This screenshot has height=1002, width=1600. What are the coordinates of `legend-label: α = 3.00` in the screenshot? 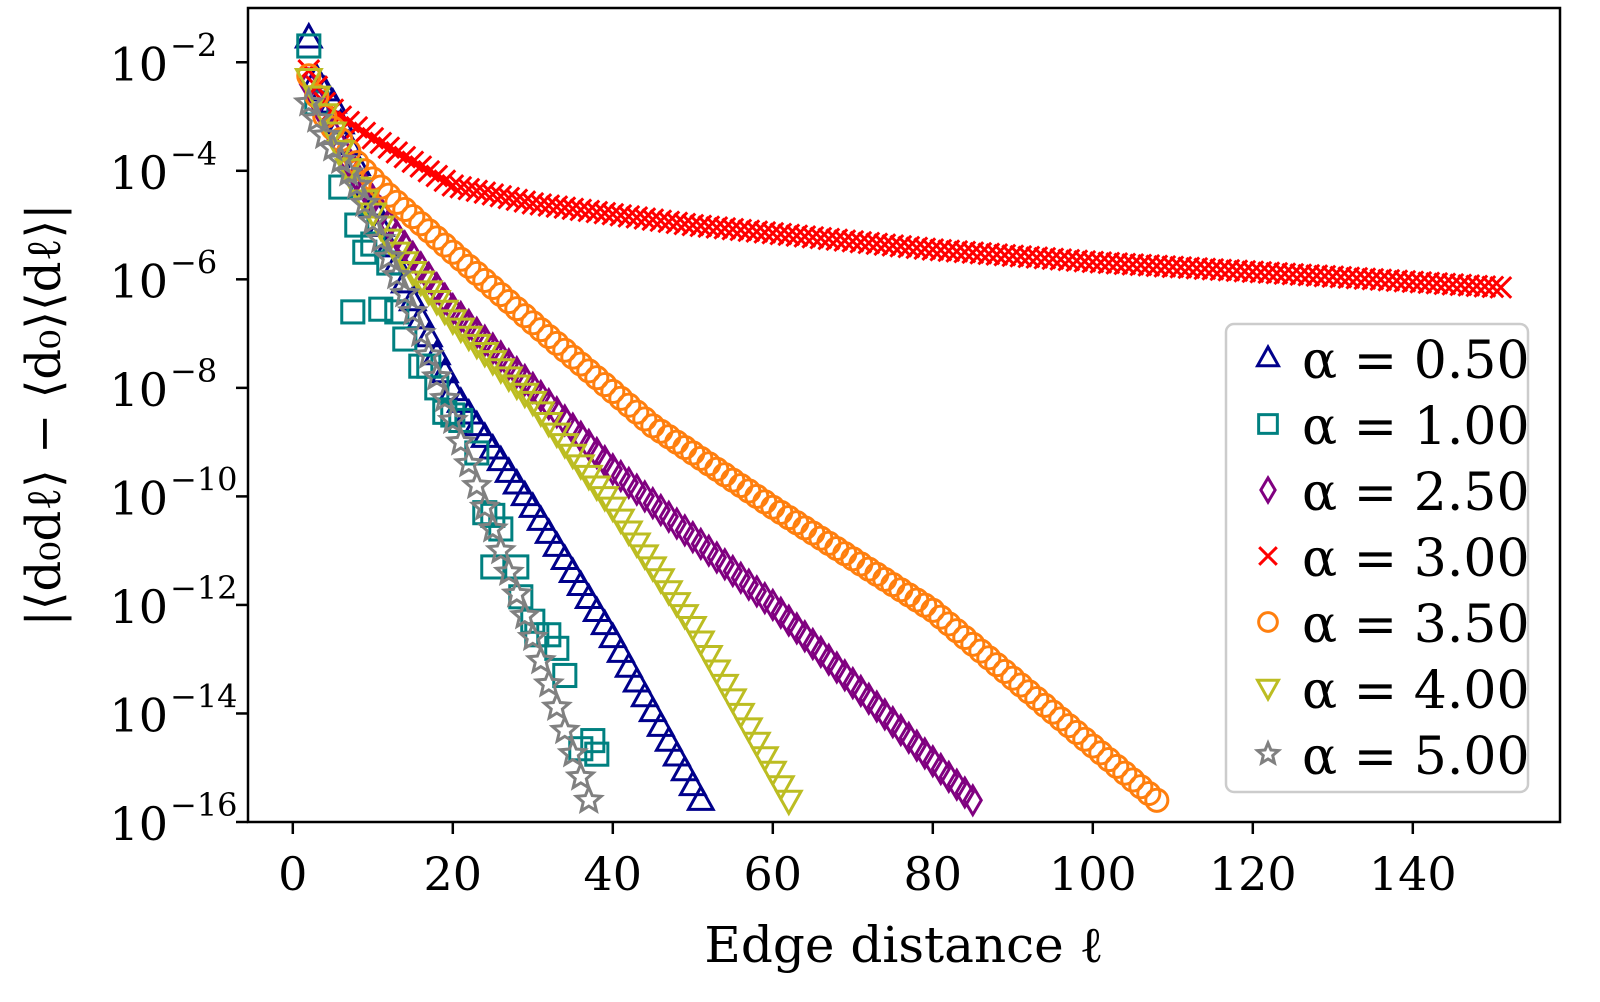 It's located at (1416, 559).